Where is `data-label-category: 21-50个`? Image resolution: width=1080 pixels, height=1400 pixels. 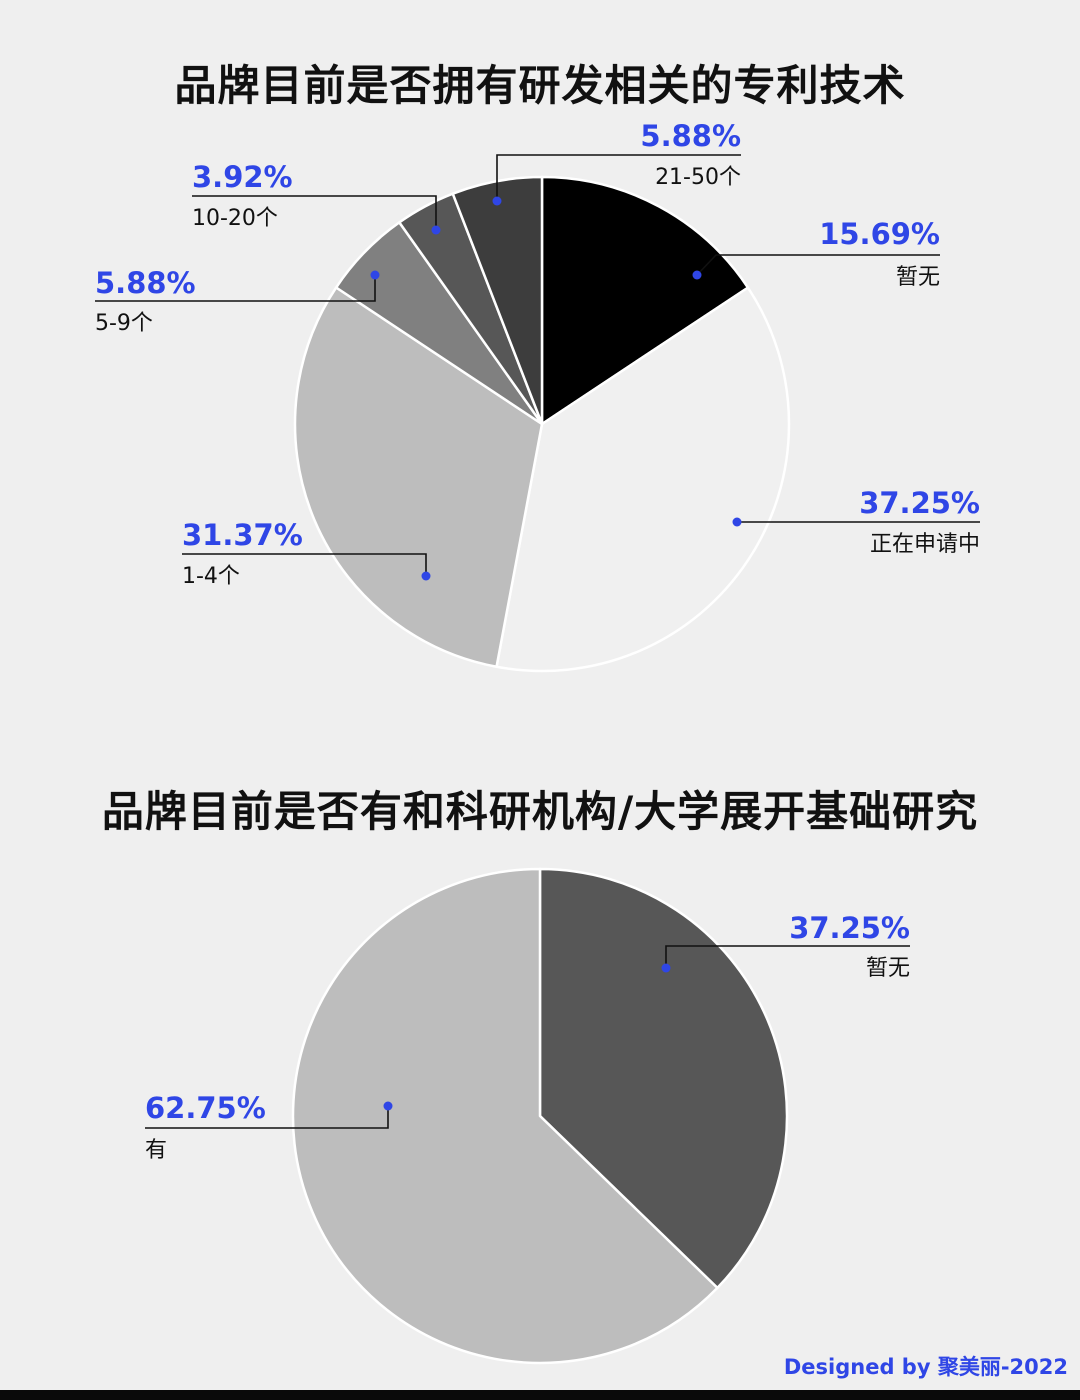 data-label-category: 21-50个 is located at coordinates (698, 177).